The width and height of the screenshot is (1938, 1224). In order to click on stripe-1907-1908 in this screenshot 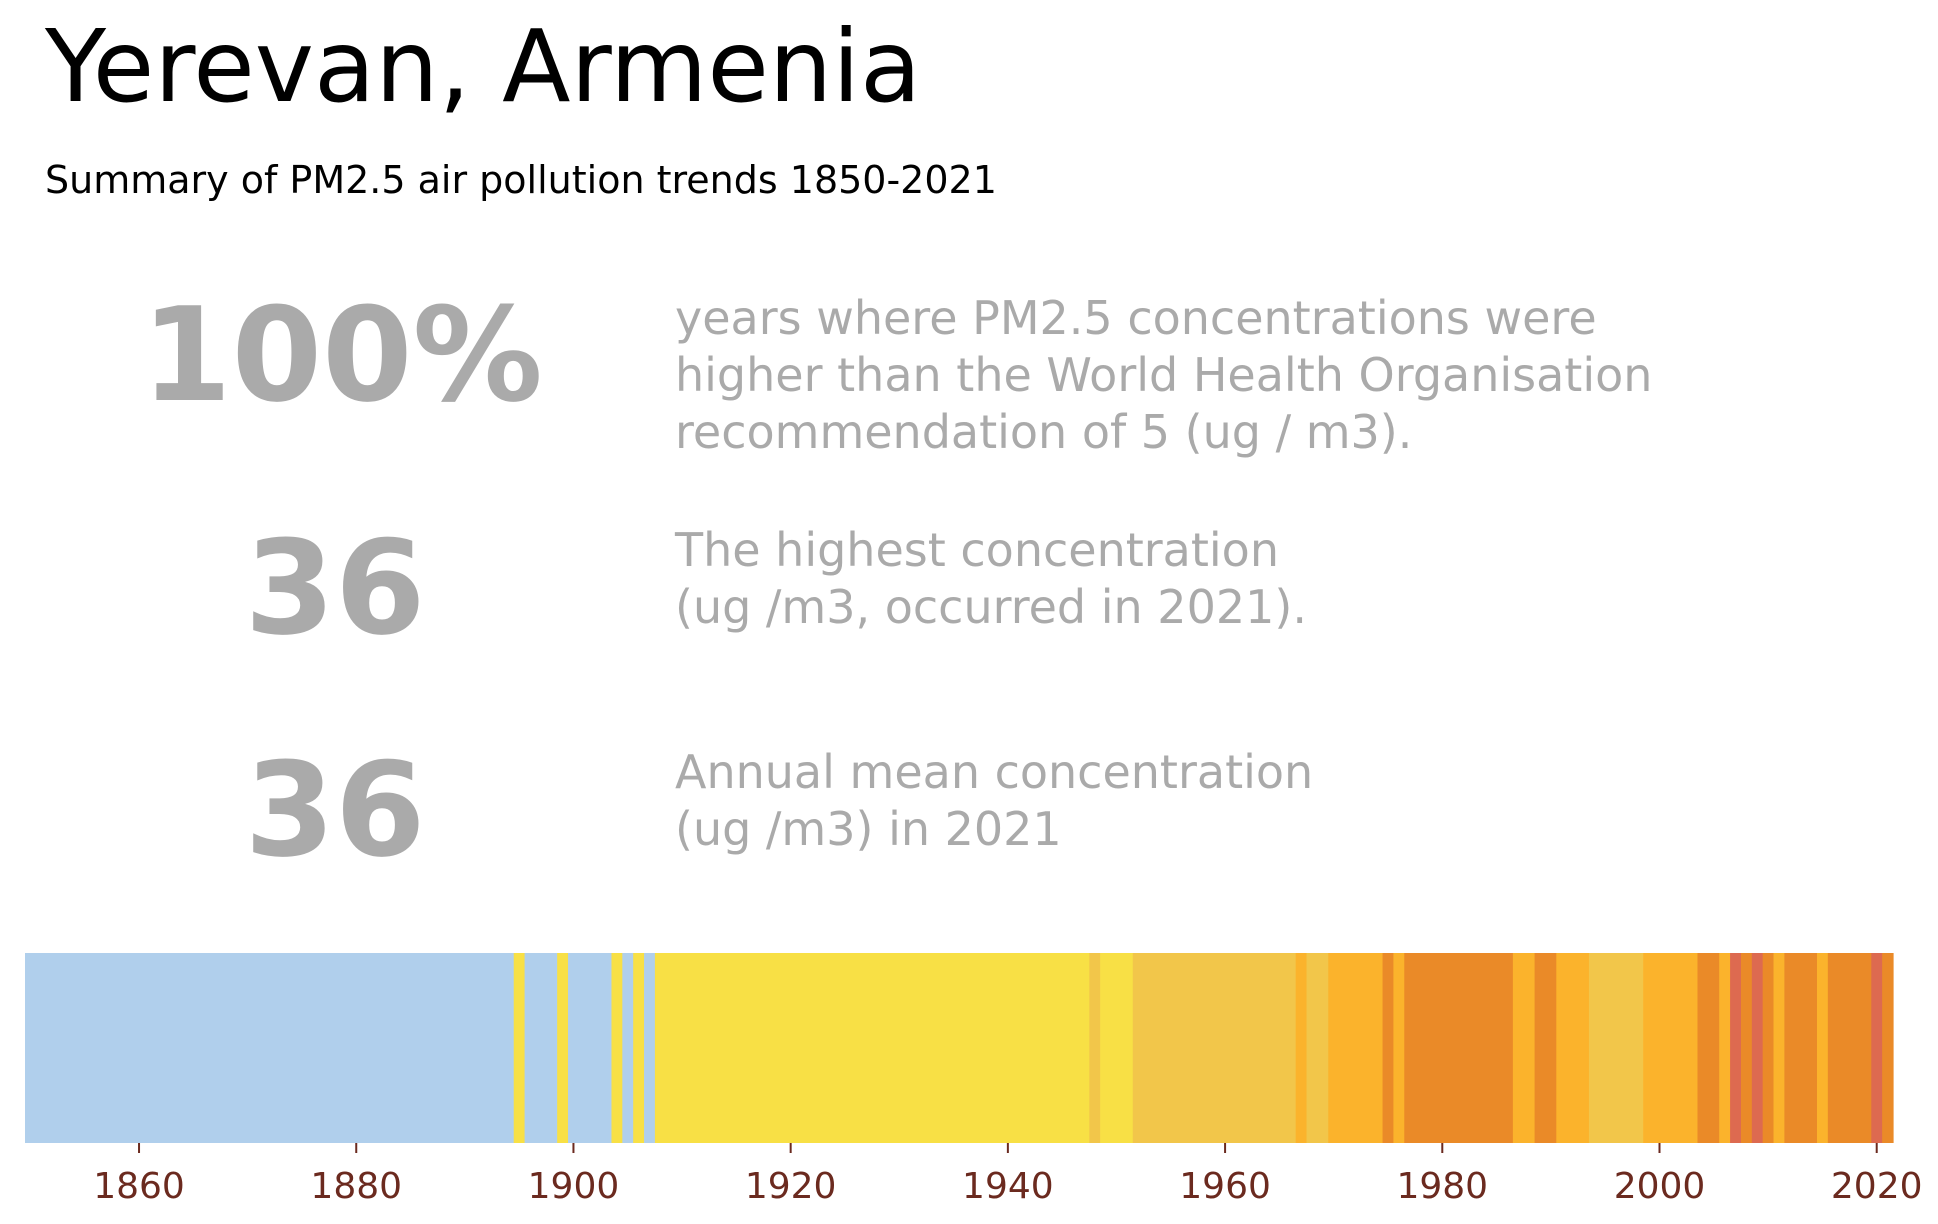, I will do `click(650, 1048)`.